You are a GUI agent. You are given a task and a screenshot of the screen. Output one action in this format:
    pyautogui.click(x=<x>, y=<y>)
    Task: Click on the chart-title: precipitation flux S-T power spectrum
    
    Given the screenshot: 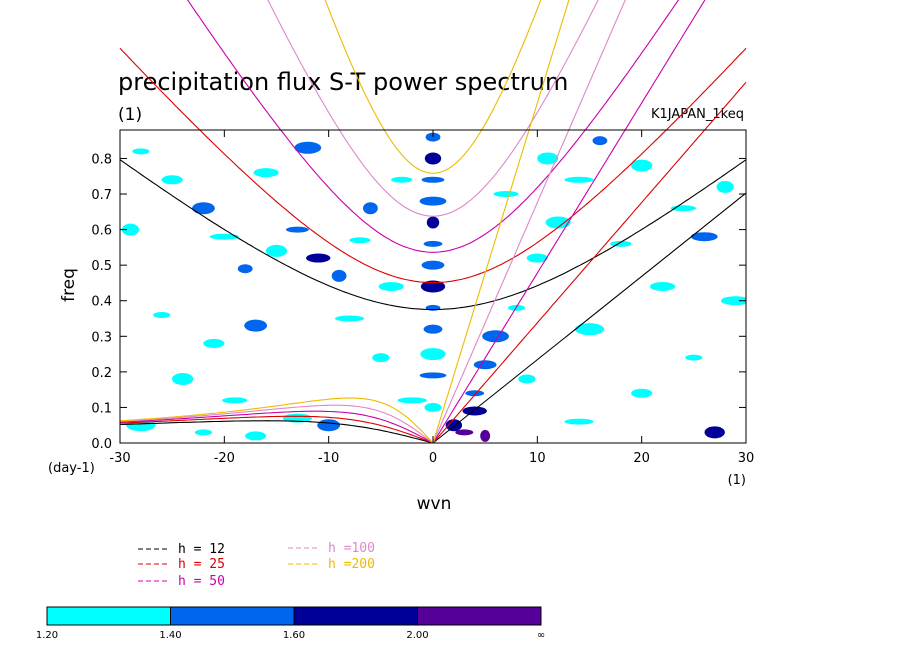 What is the action you would take?
    pyautogui.click(x=343, y=82)
    